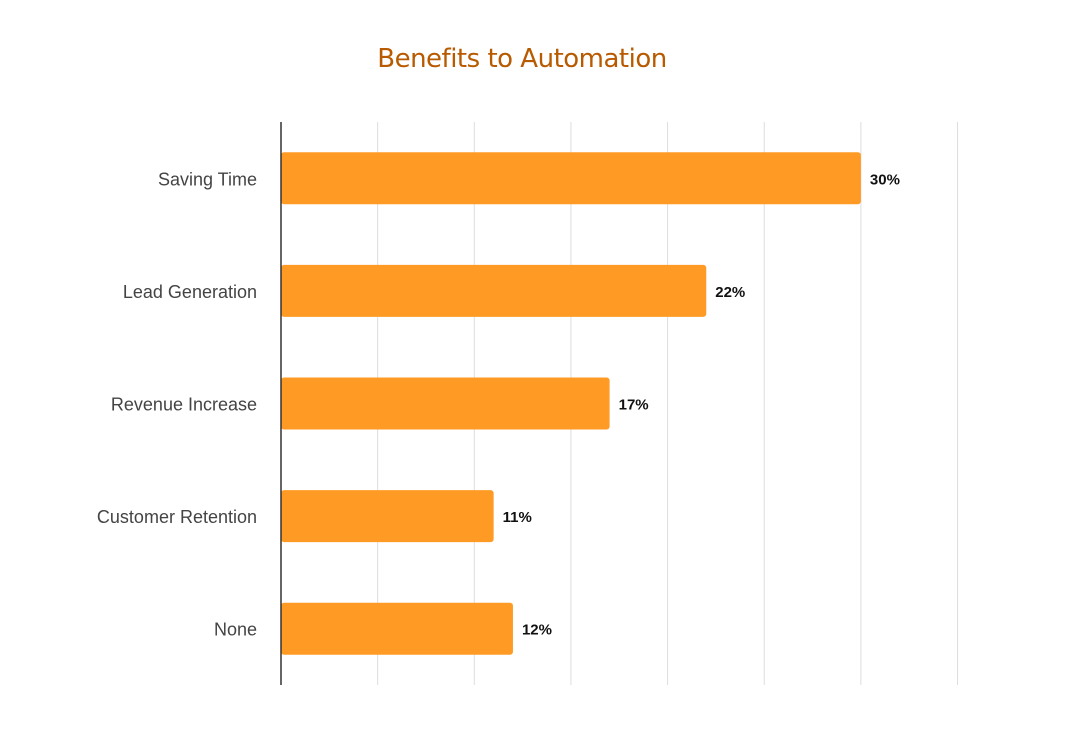 The width and height of the screenshot is (1084, 739). Describe the element at coordinates (537, 630) in the screenshot. I see `data-label: 12%` at that location.